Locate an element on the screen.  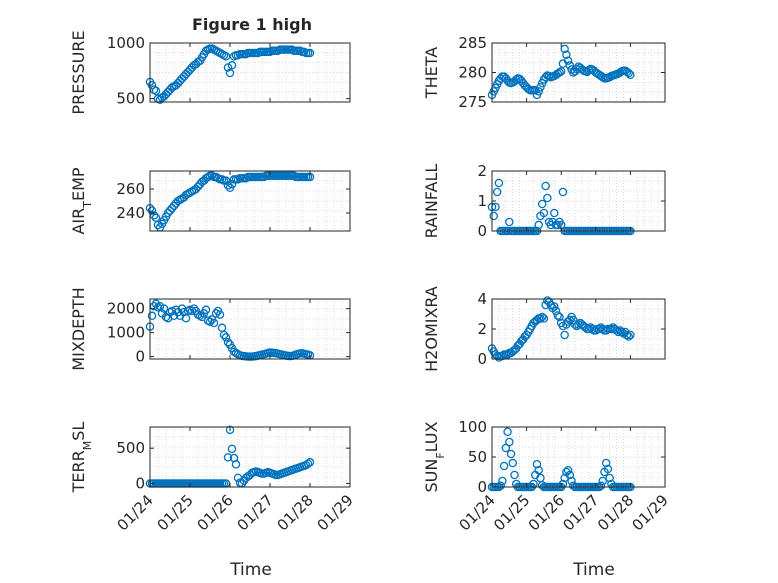
subplot-5: 0 1000 2000 MIXDEPTH is located at coordinates (210, 329).